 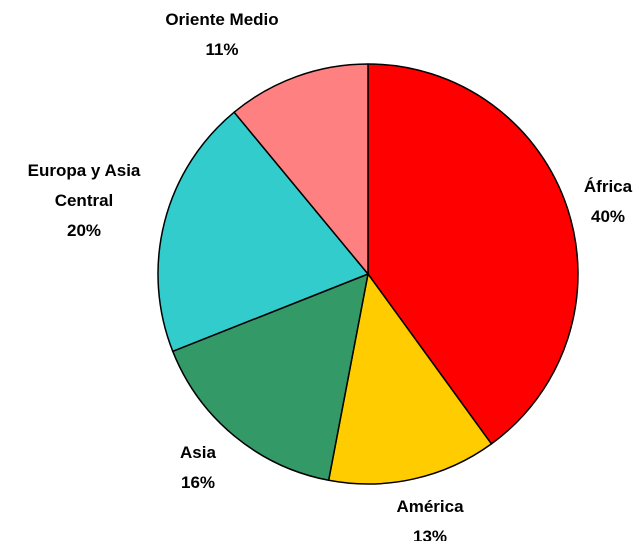 What do you see at coordinates (608, 201) in the screenshot?
I see `slice-label-1: África 40%` at bounding box center [608, 201].